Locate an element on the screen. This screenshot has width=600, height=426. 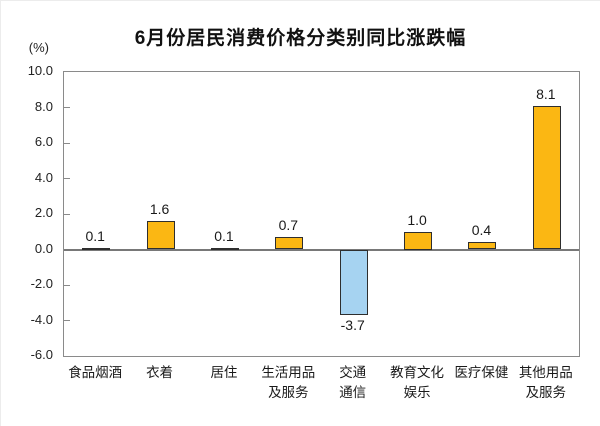
bar-value-label: 0.7 is located at coordinates (288, 225).